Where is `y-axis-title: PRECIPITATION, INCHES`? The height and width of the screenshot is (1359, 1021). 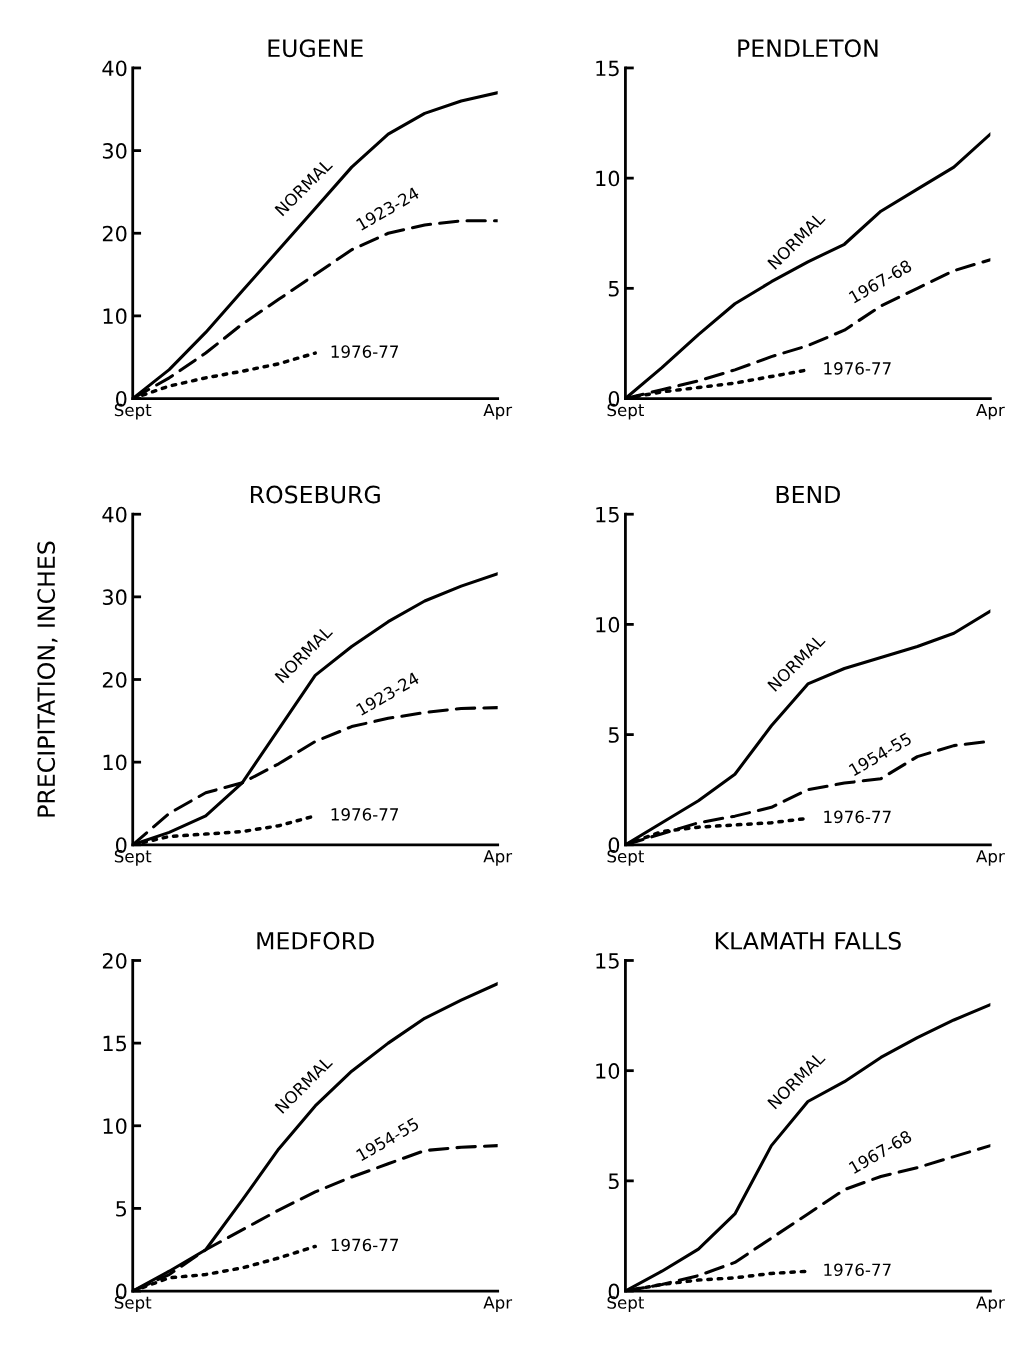
y-axis-title: PRECIPITATION, INCHES is located at coordinates (47, 679).